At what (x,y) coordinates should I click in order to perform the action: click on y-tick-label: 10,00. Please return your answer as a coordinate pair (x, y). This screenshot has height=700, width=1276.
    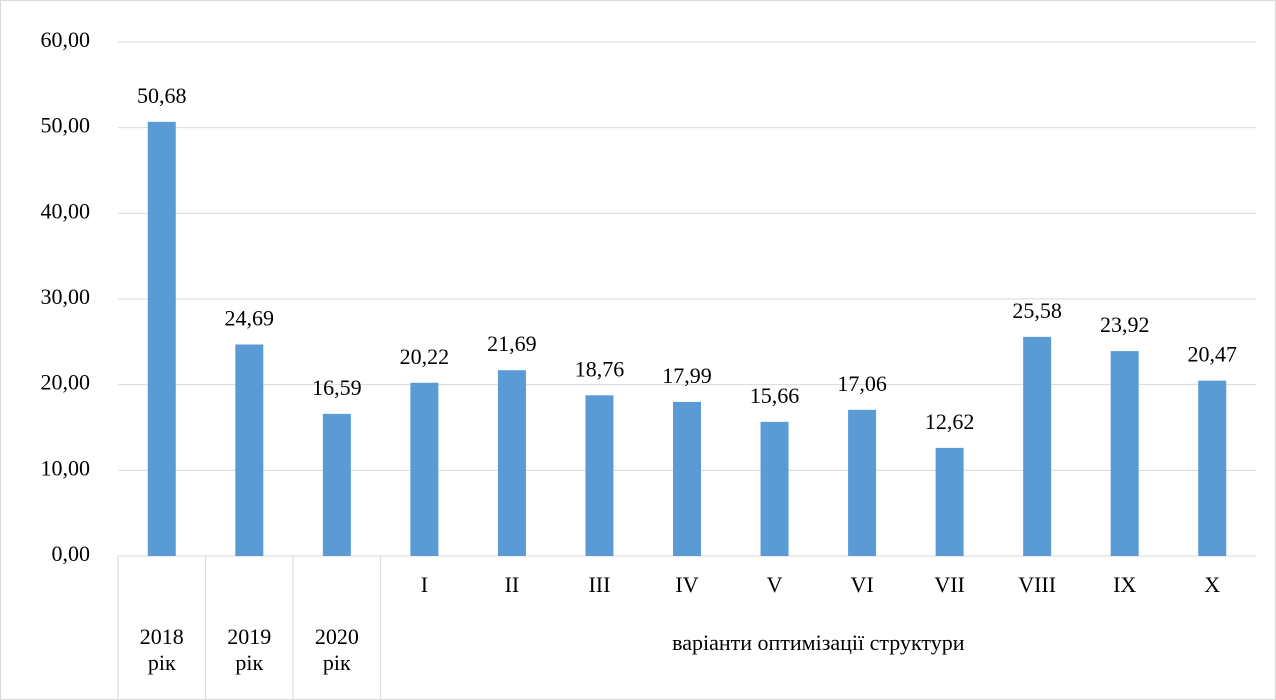
    Looking at the image, I should click on (66, 467).